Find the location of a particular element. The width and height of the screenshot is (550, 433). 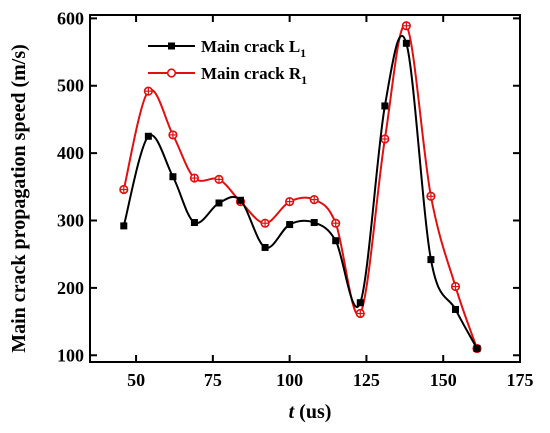

x-tick-label: 100 is located at coordinates (289, 380).